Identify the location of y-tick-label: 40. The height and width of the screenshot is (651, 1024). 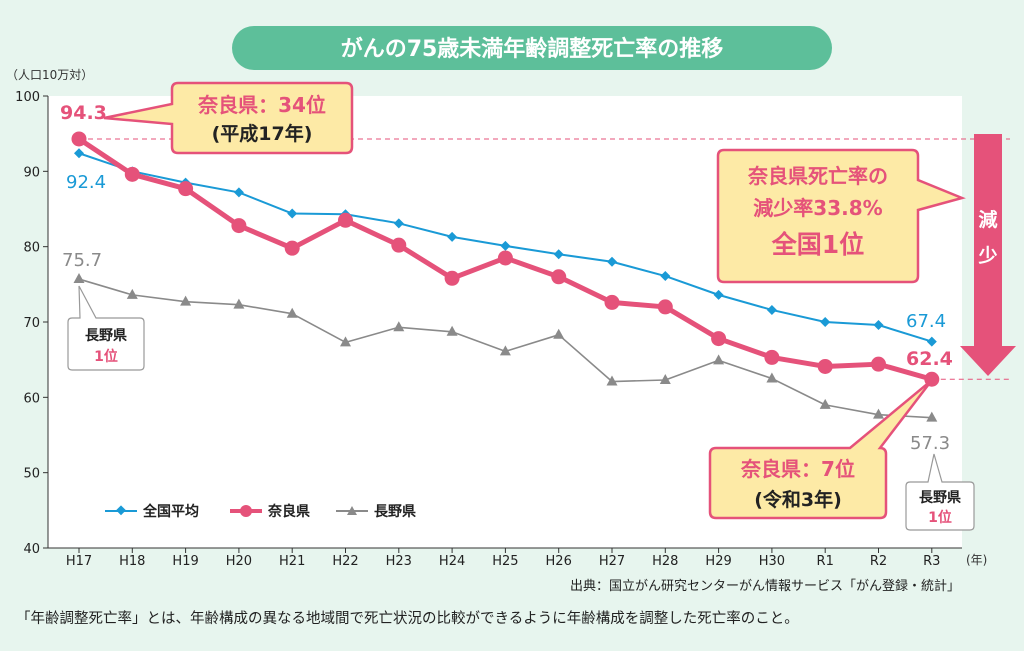
(31, 549).